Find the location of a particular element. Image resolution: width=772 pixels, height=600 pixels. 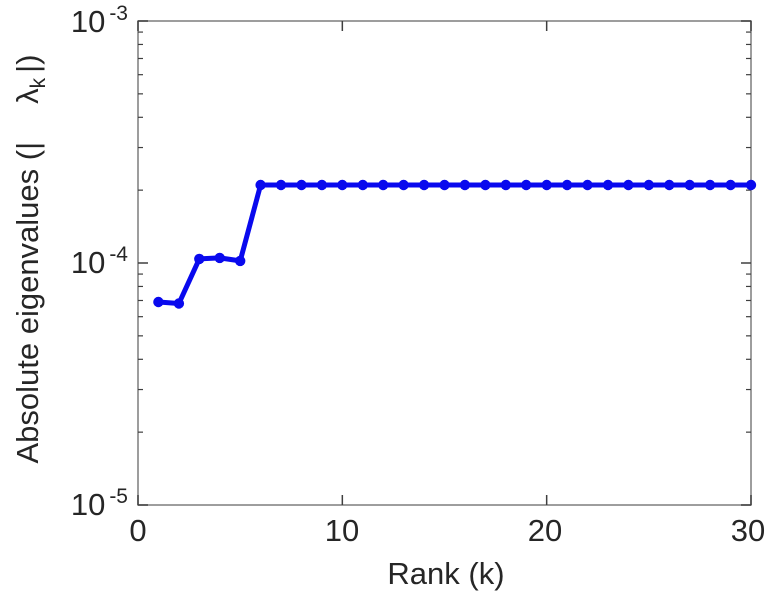

x-tick-label-30: 30 is located at coordinates (748, 530).